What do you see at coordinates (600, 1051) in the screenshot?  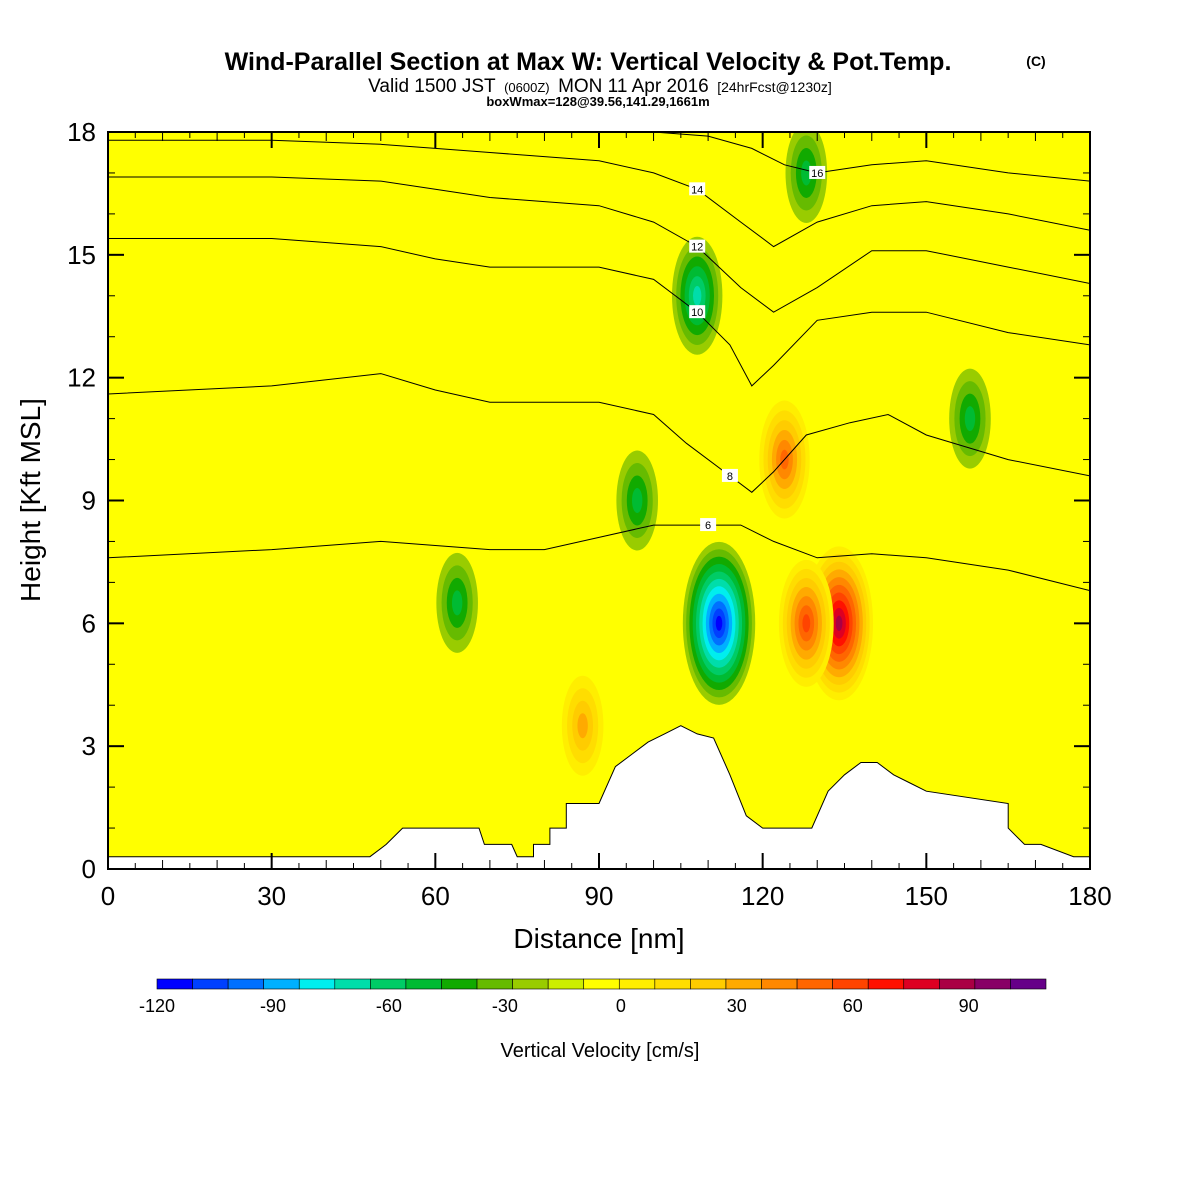 I see `colorbar-title: Vertical Velocity [cm/s]` at bounding box center [600, 1051].